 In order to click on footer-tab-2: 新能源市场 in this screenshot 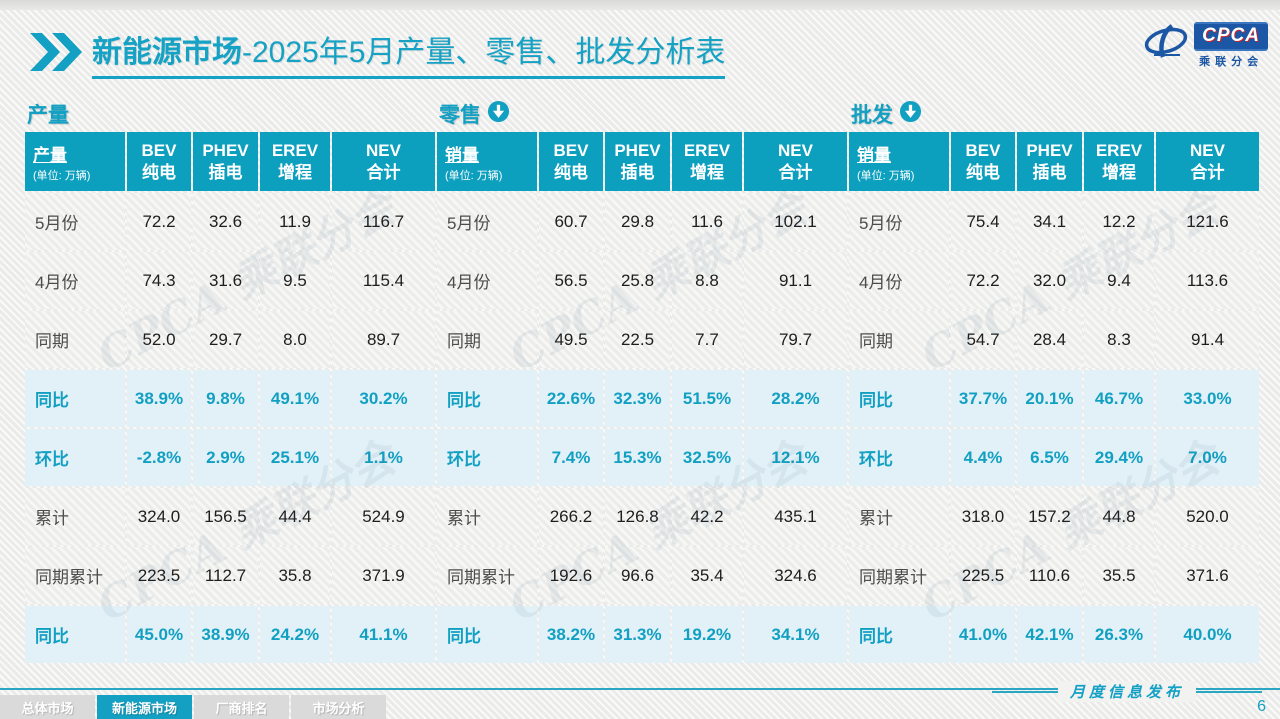, I will do `click(144, 707)`.